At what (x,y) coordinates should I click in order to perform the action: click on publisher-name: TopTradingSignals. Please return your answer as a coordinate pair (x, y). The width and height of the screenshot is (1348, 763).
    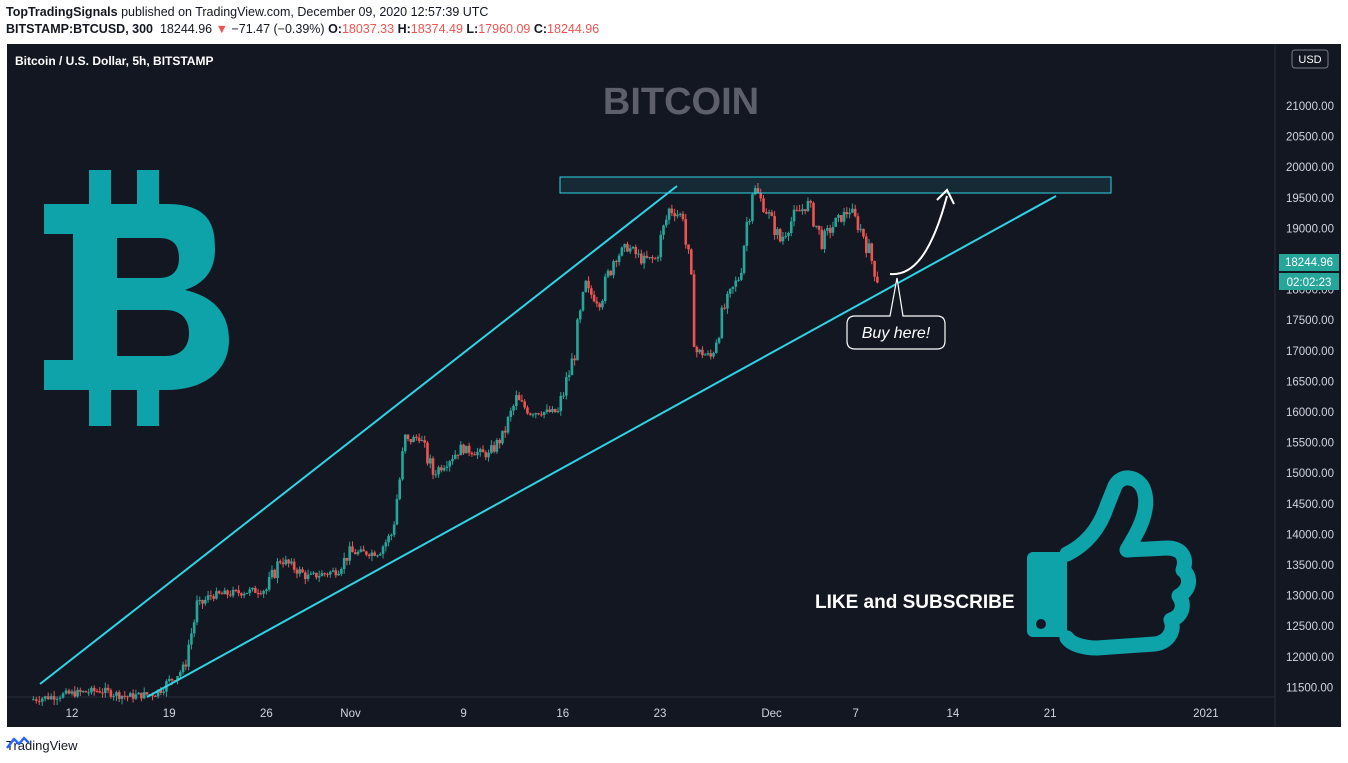
    Looking at the image, I should click on (62, 12).